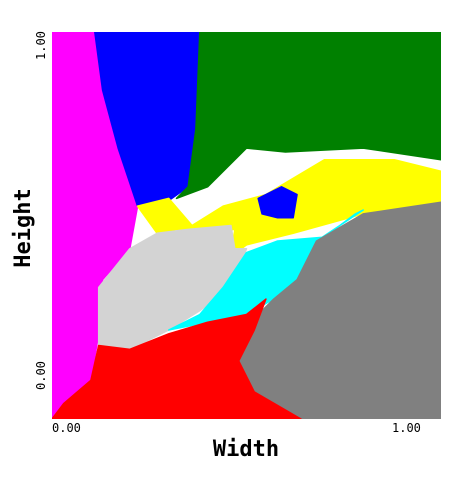 The image size is (470, 480). I want to click on x-tick-label-min: 0.00, so click(66, 428).